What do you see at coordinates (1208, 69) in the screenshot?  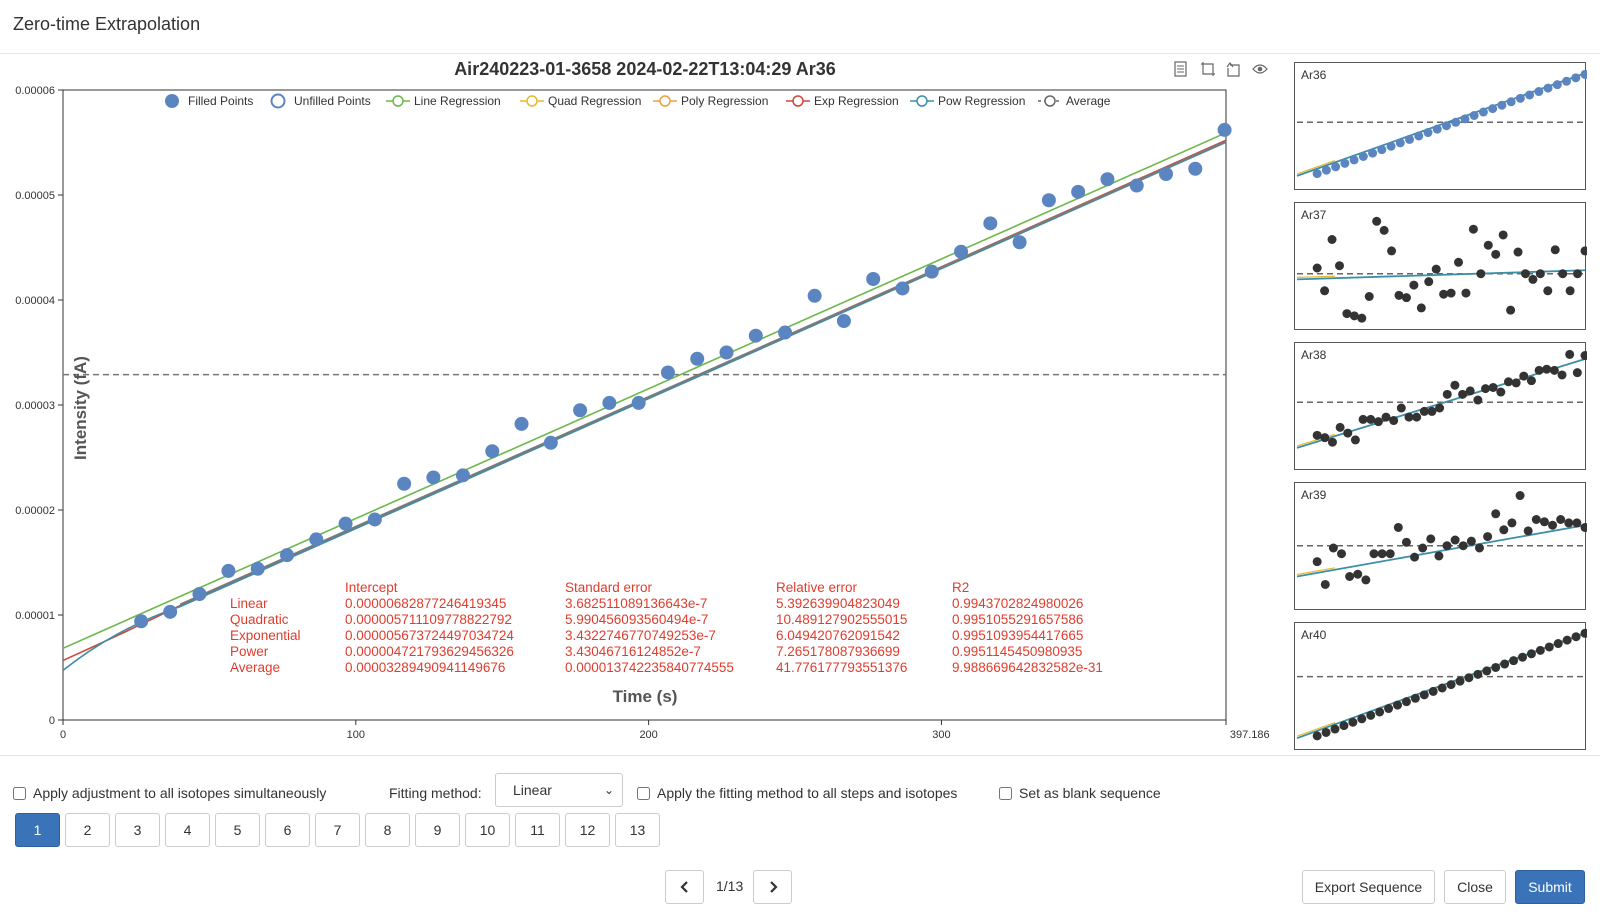 I see `select-area-icon` at bounding box center [1208, 69].